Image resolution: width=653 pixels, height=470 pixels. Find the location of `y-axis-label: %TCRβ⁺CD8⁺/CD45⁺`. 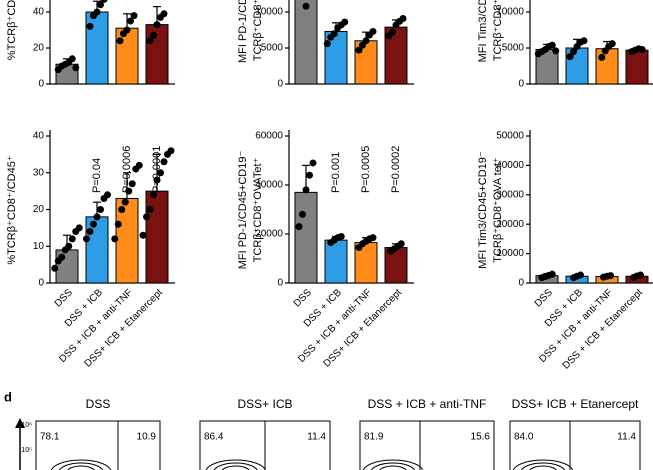

y-axis-label: %TCRβ⁺CD8⁺/CD45⁺ is located at coordinates (12, 210).